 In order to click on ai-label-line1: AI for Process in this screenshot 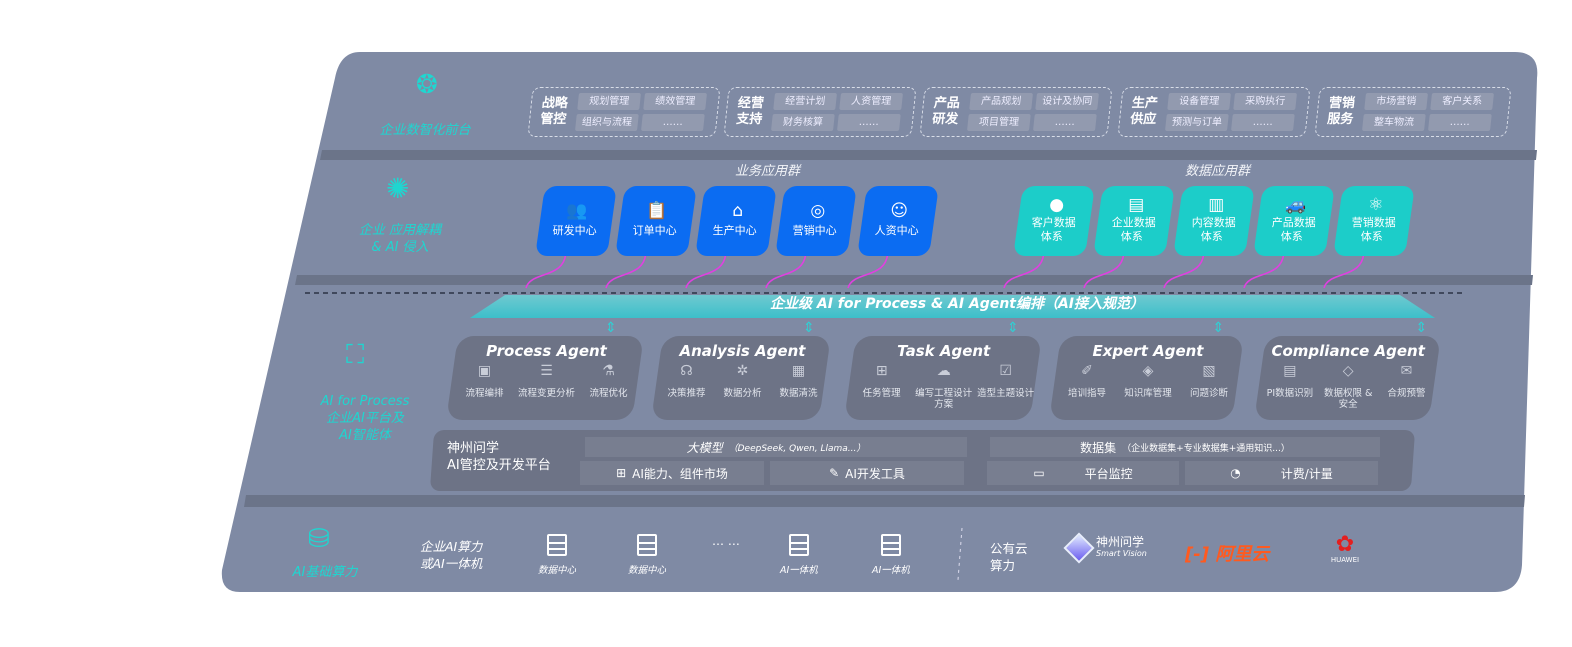, I will do `click(365, 401)`.